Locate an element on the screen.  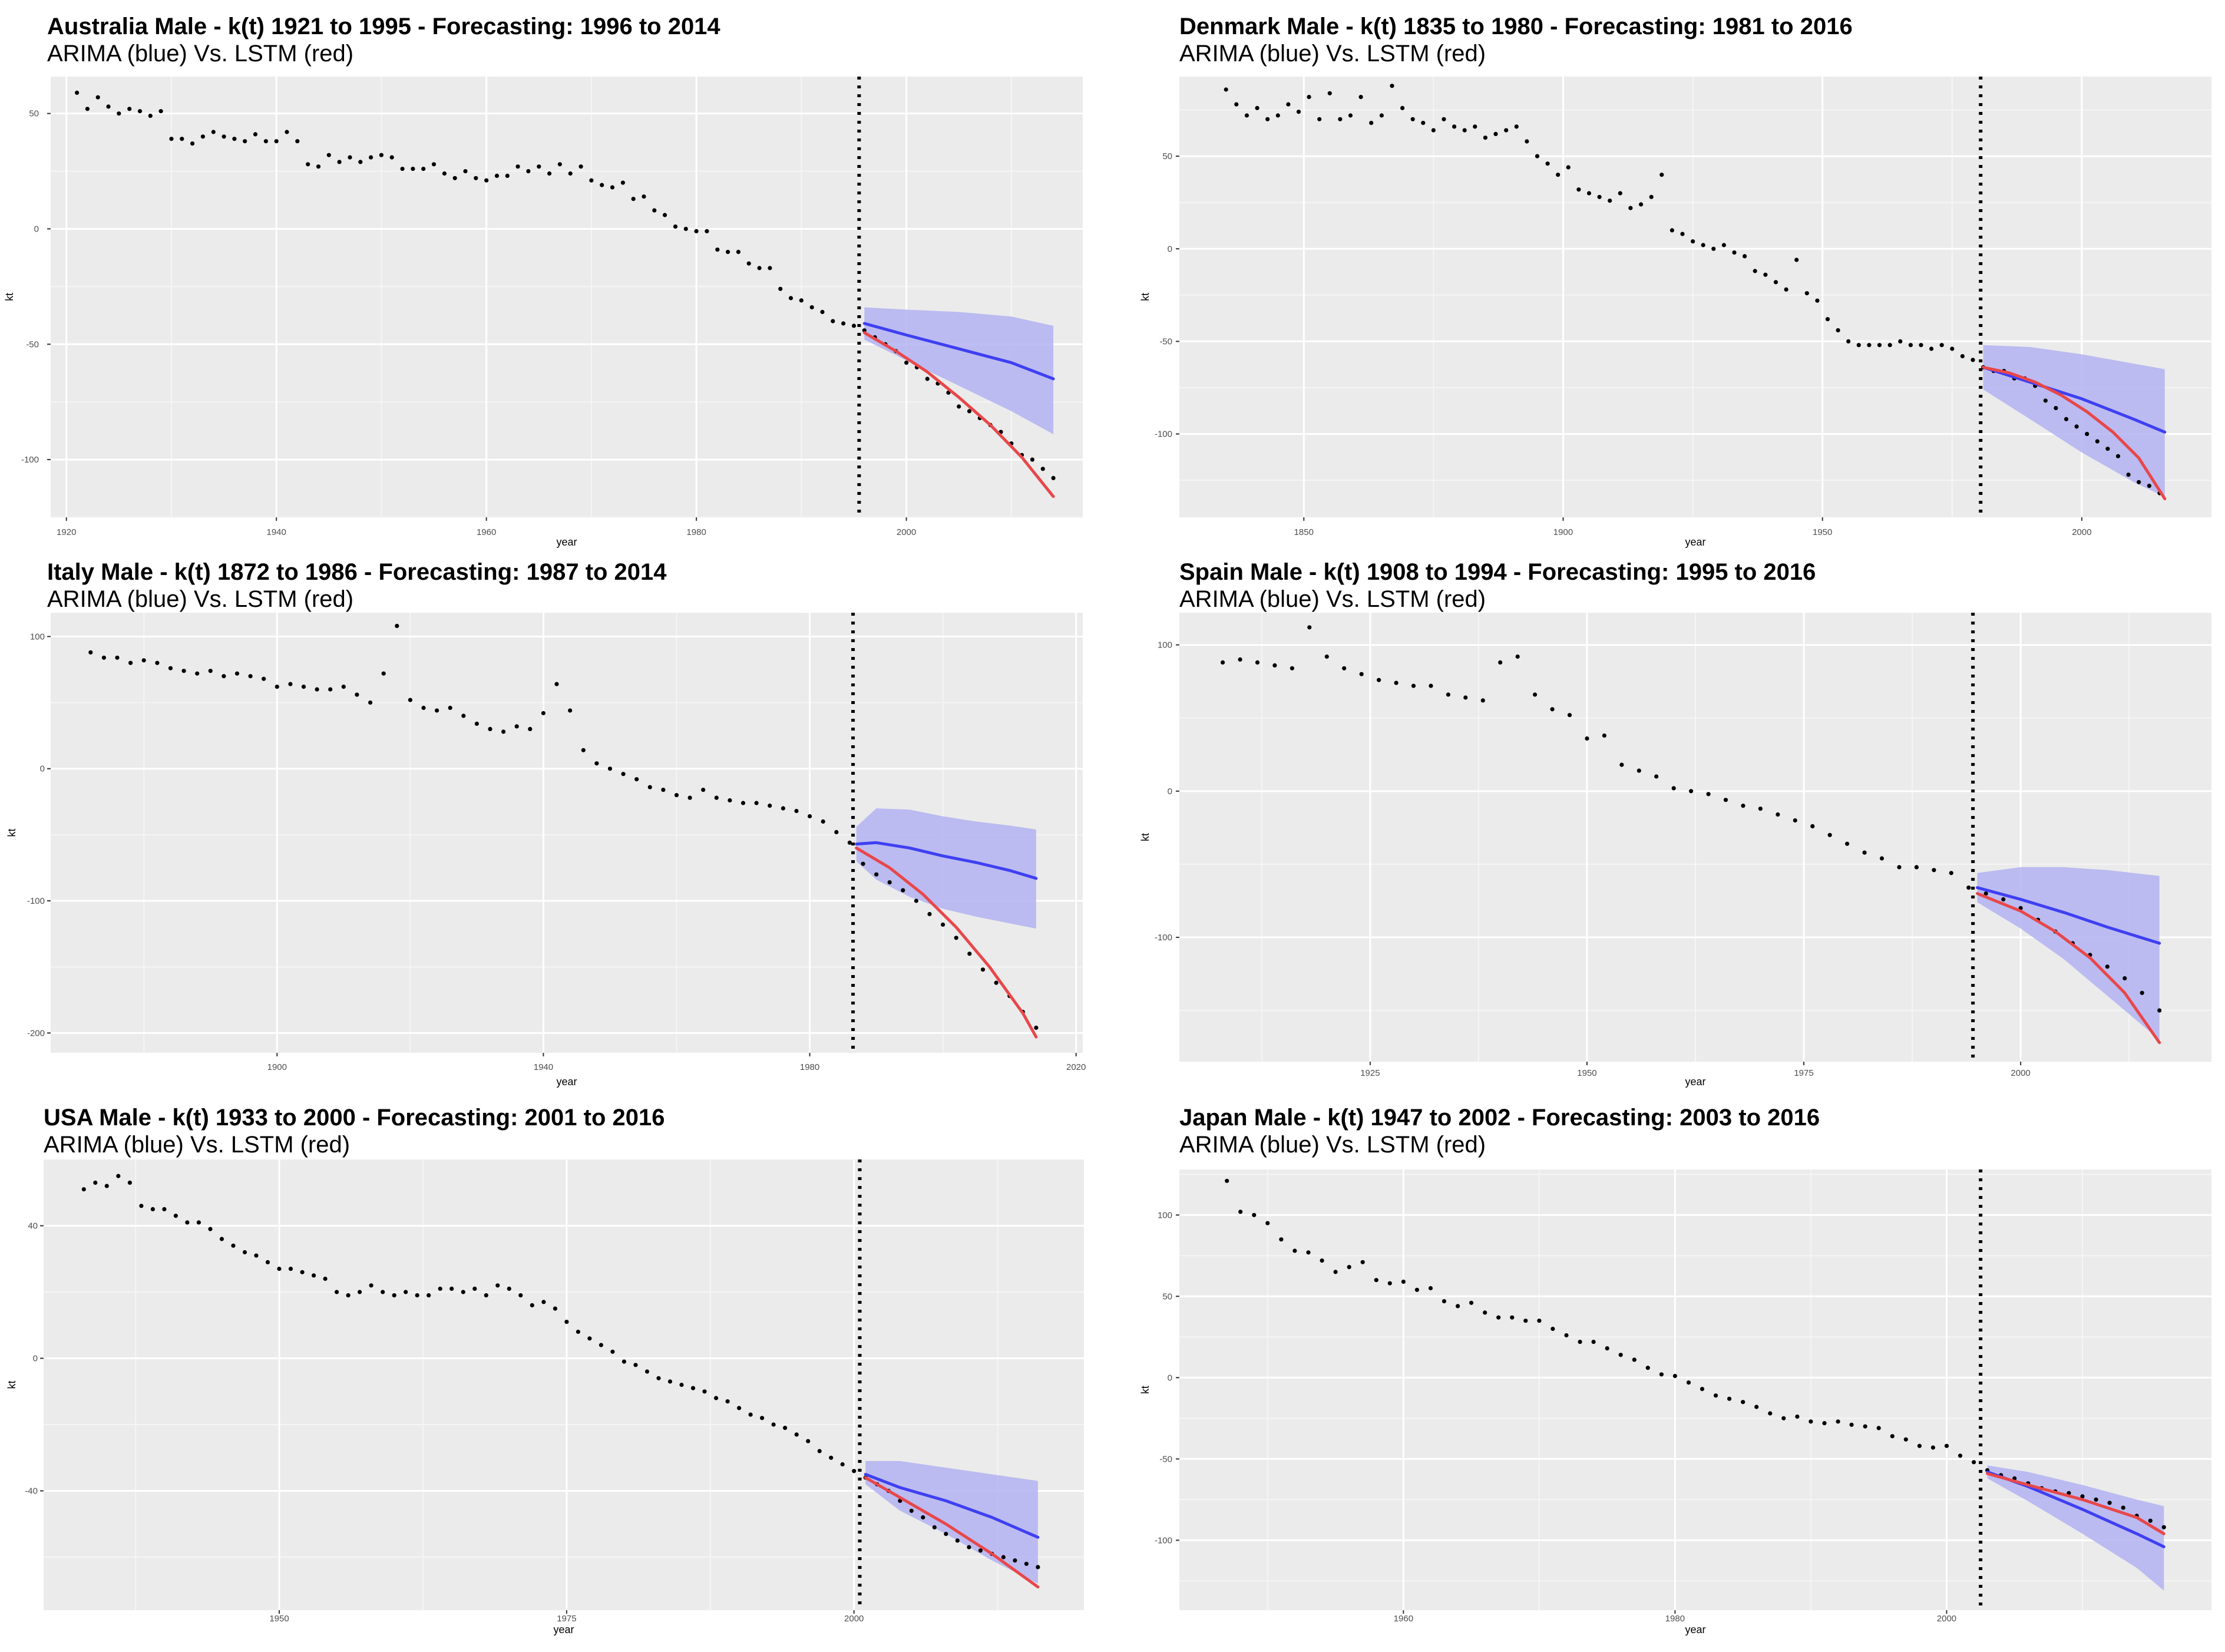
x-tick-label: 1900 is located at coordinates (277, 1067).